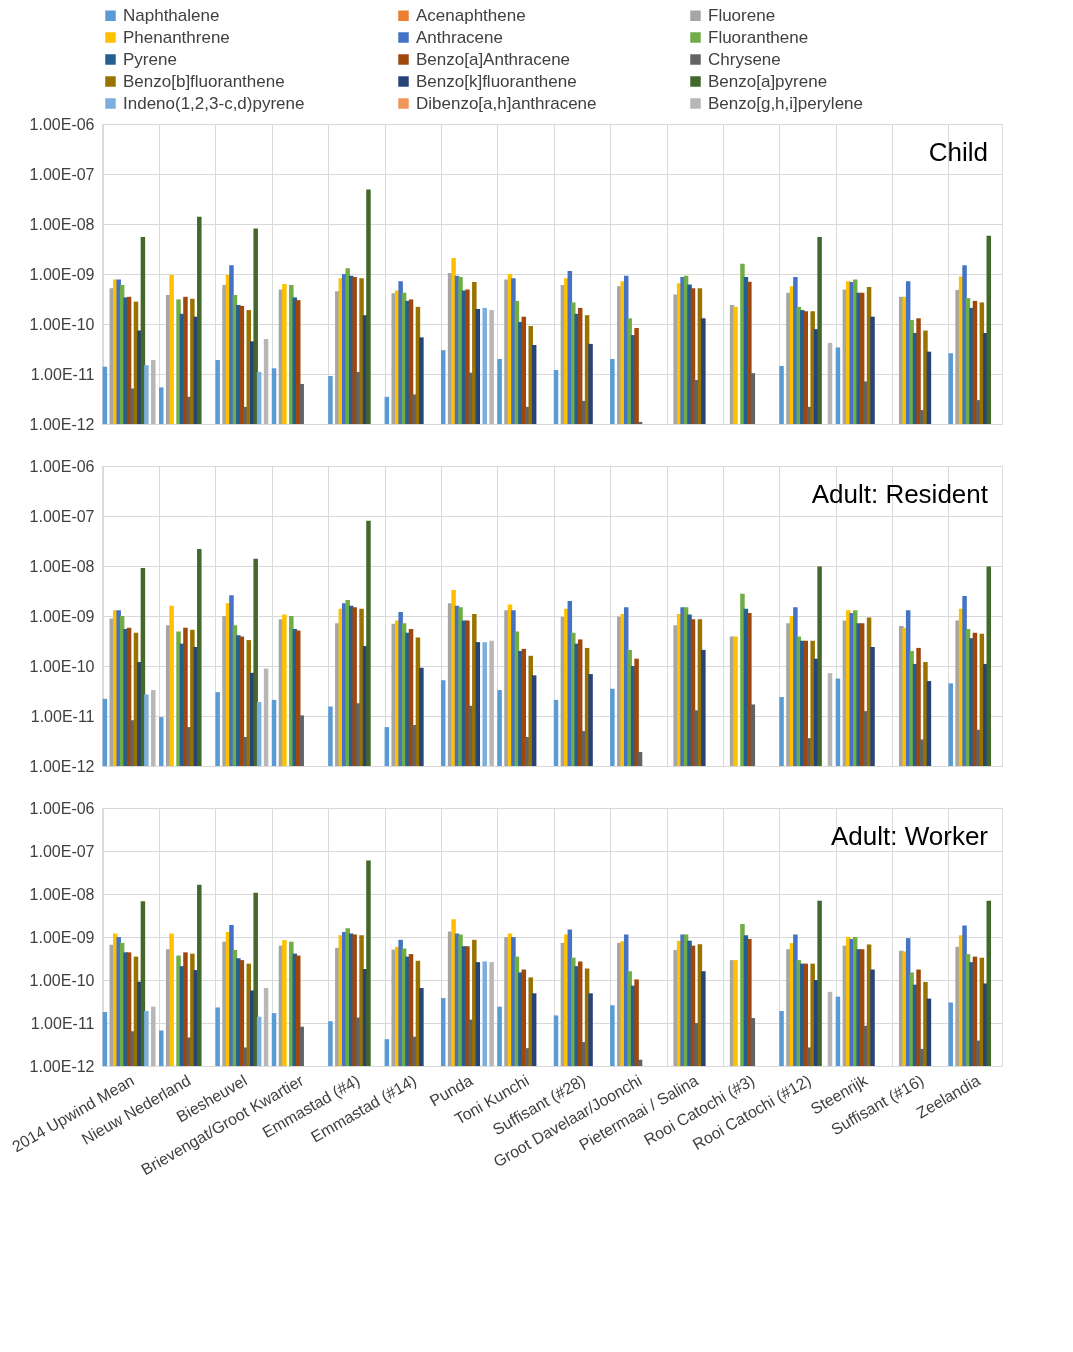  I want to click on legend-label: Naphthalene, so click(171, 15).